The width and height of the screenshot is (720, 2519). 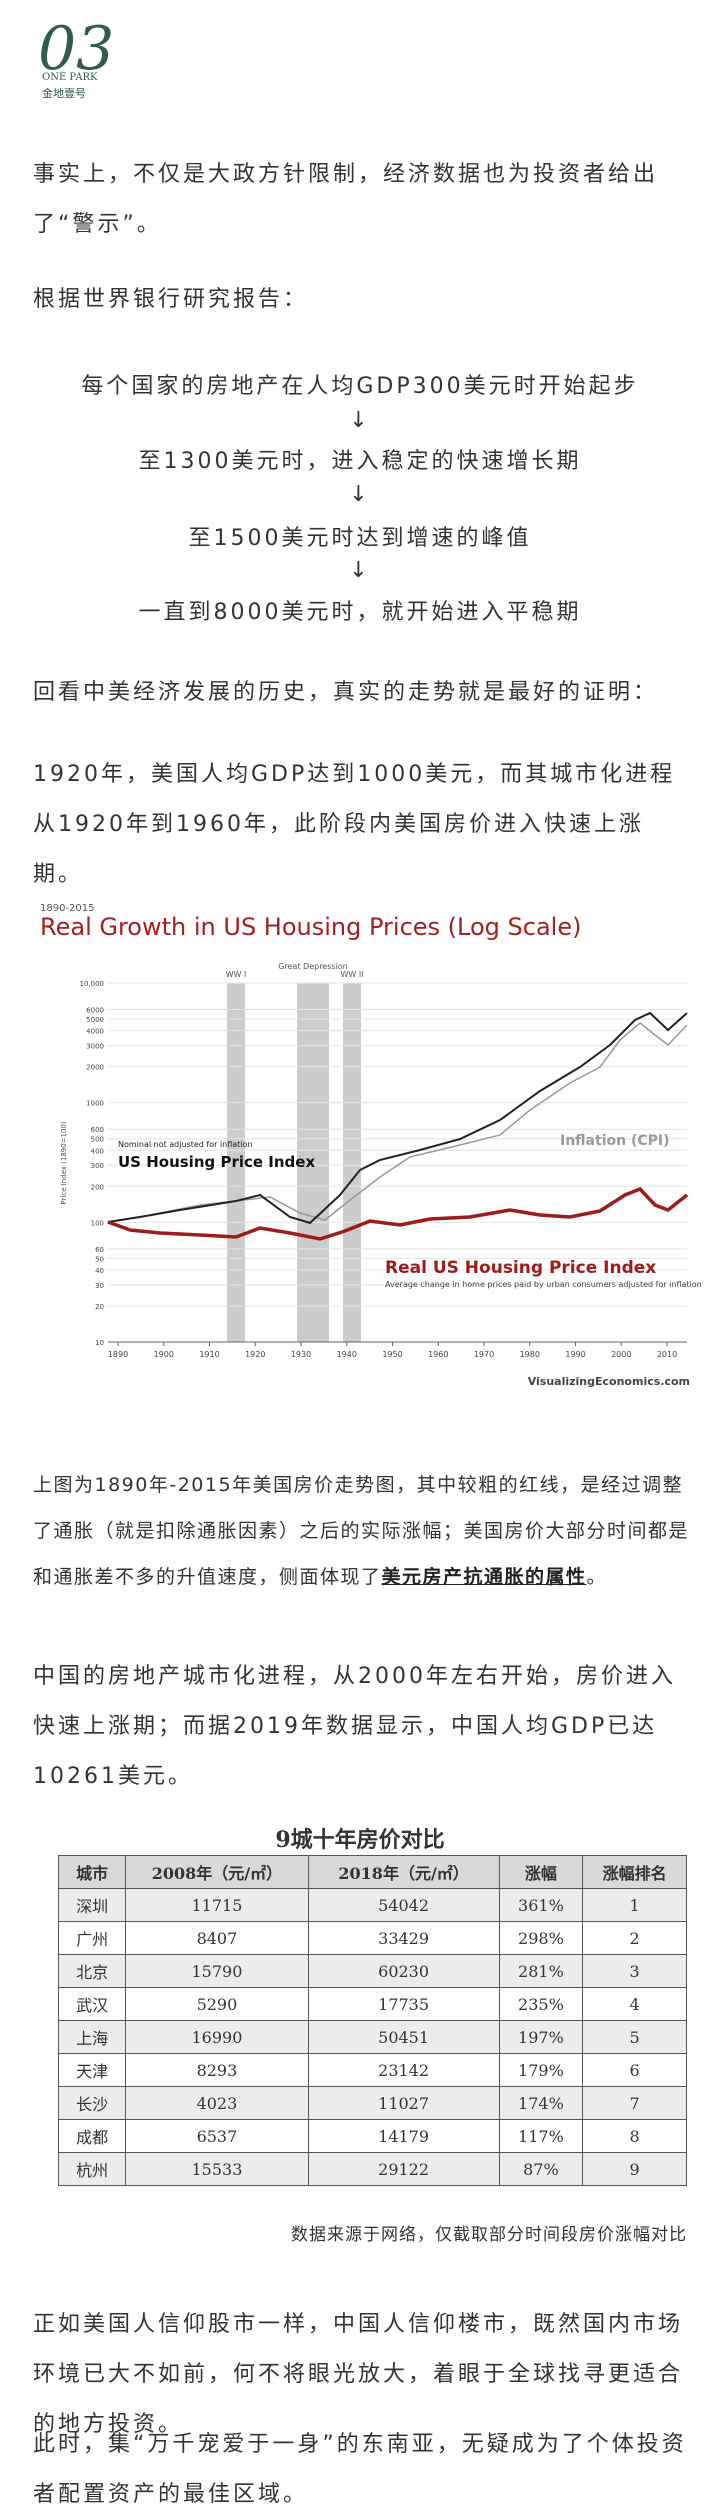 I want to click on y-tick-label: 60, so click(x=99, y=1250).